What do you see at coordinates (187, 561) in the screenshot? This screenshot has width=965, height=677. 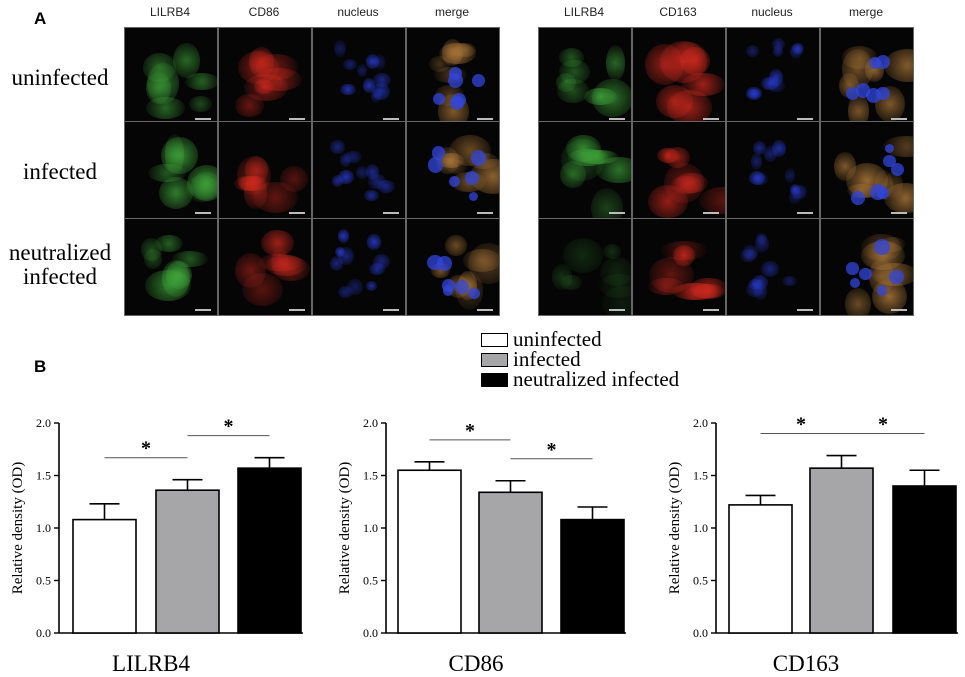 I see `bar-lilrb4-infected` at bounding box center [187, 561].